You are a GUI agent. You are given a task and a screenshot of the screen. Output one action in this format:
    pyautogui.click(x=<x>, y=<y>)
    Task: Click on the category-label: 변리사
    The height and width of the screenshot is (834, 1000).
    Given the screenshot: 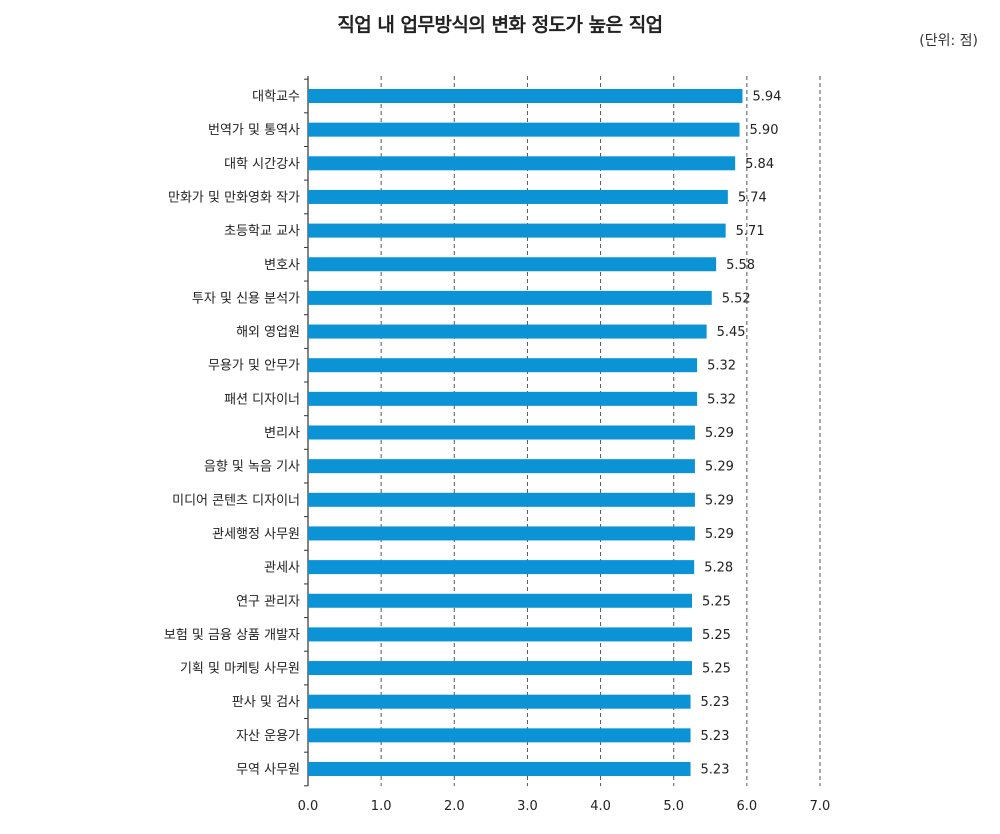 What is the action you would take?
    pyautogui.click(x=282, y=433)
    